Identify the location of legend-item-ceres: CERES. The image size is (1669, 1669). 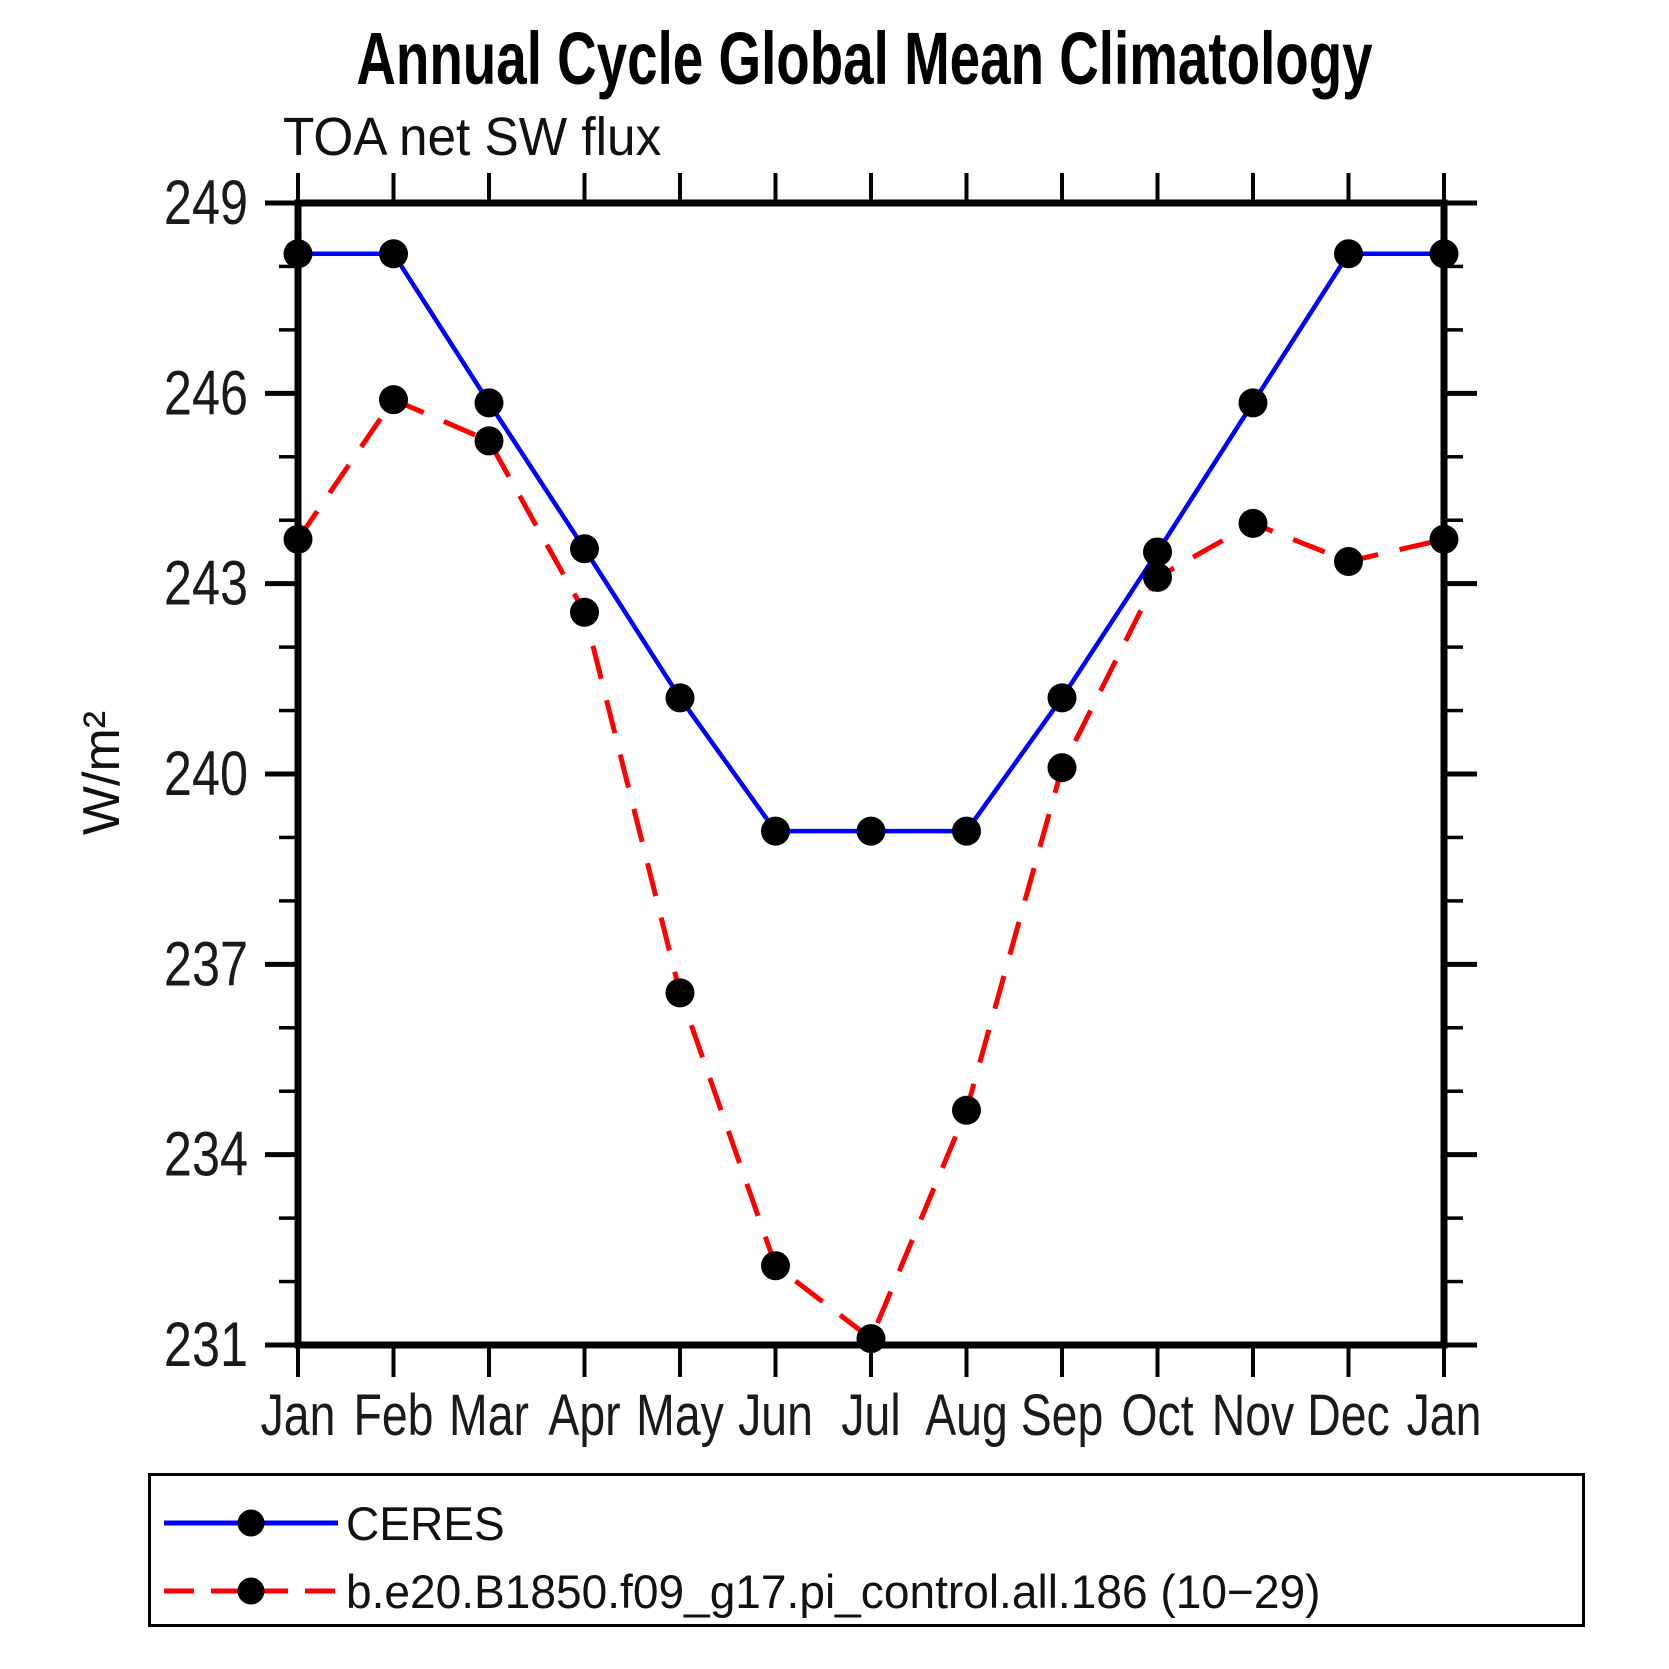
(335, 1523).